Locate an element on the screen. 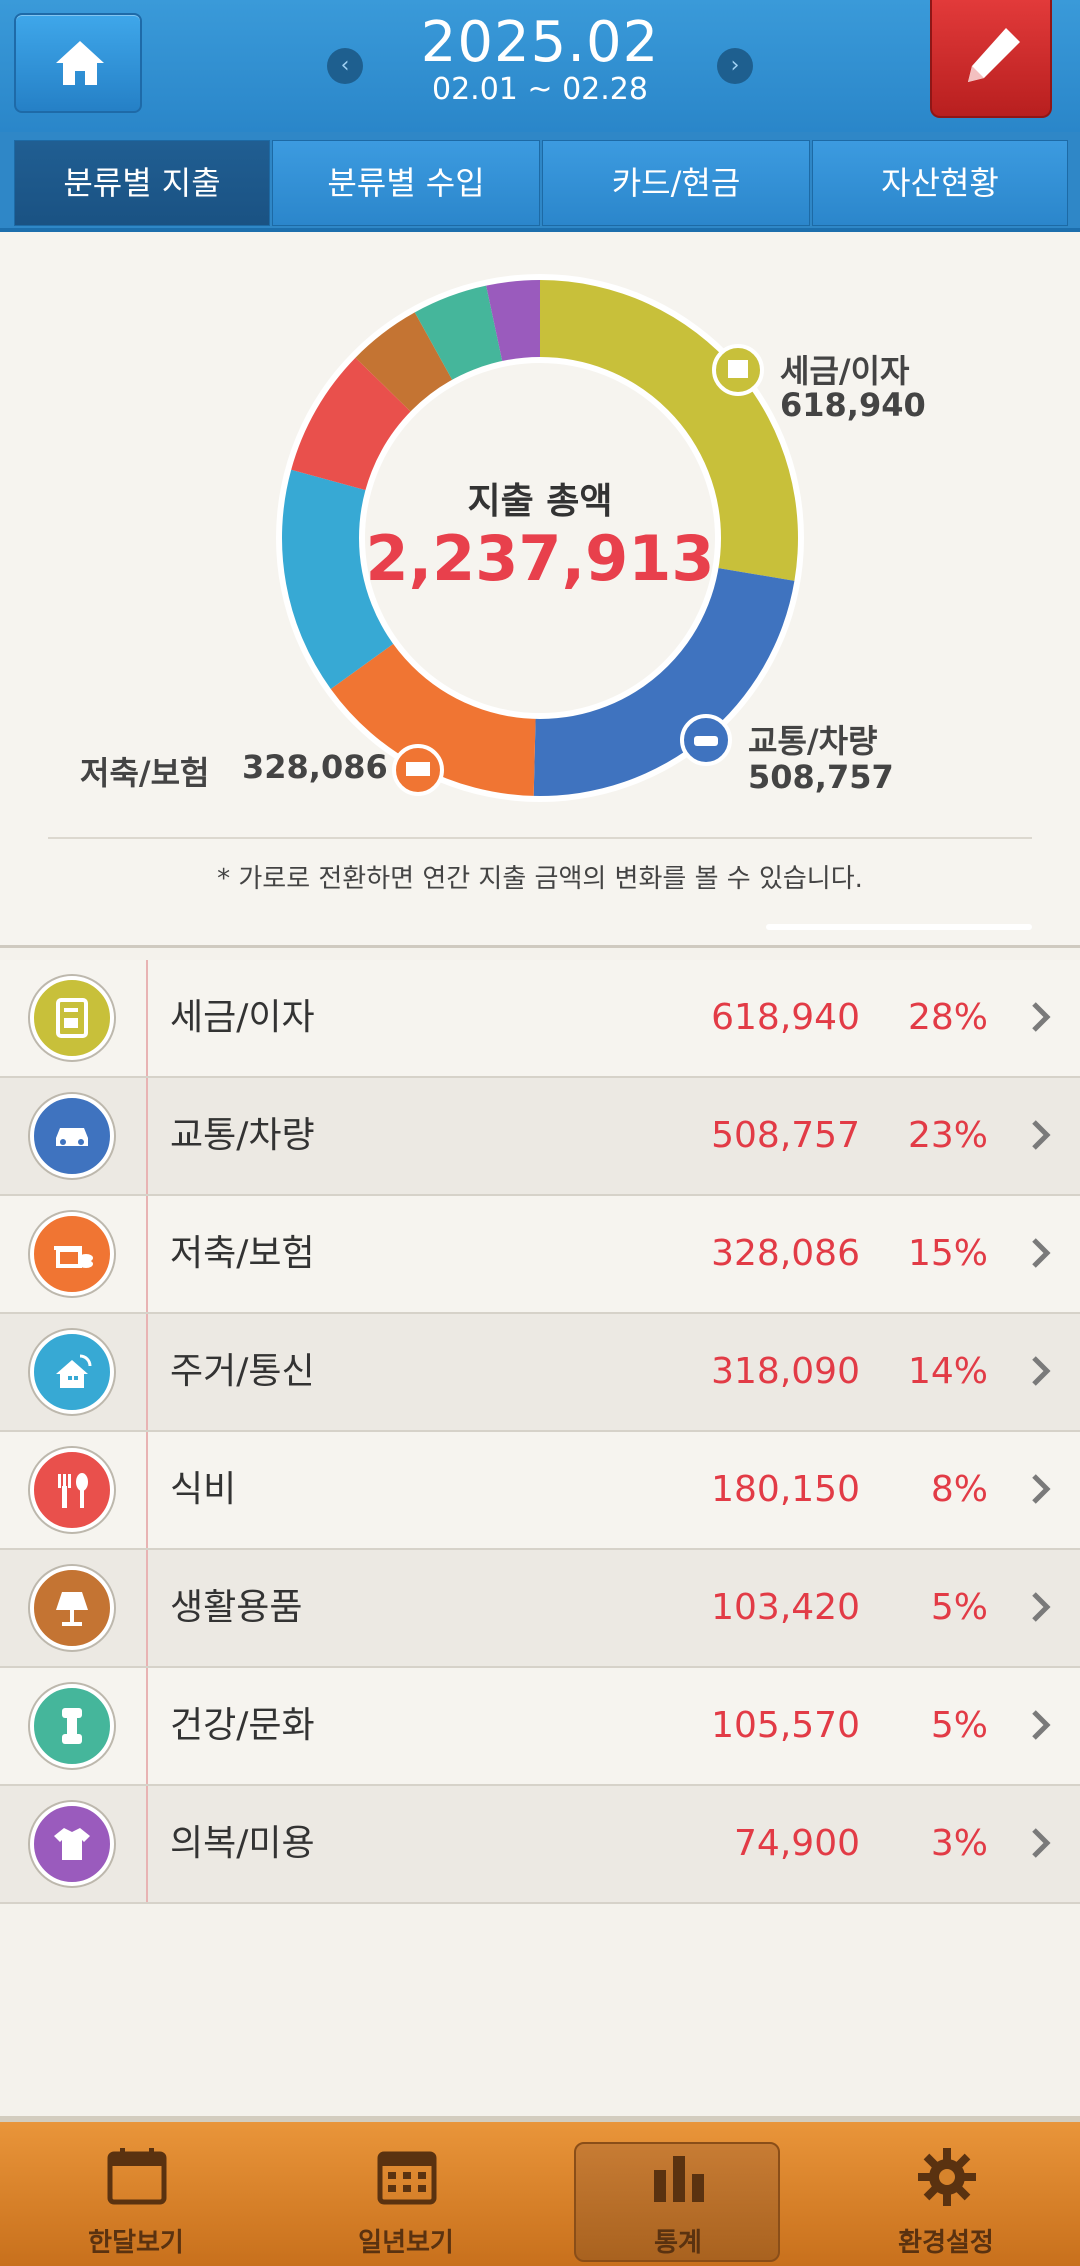 The width and height of the screenshot is (1080, 2266). tab-expense-by-category: 분류별 지출 is located at coordinates (142, 183).